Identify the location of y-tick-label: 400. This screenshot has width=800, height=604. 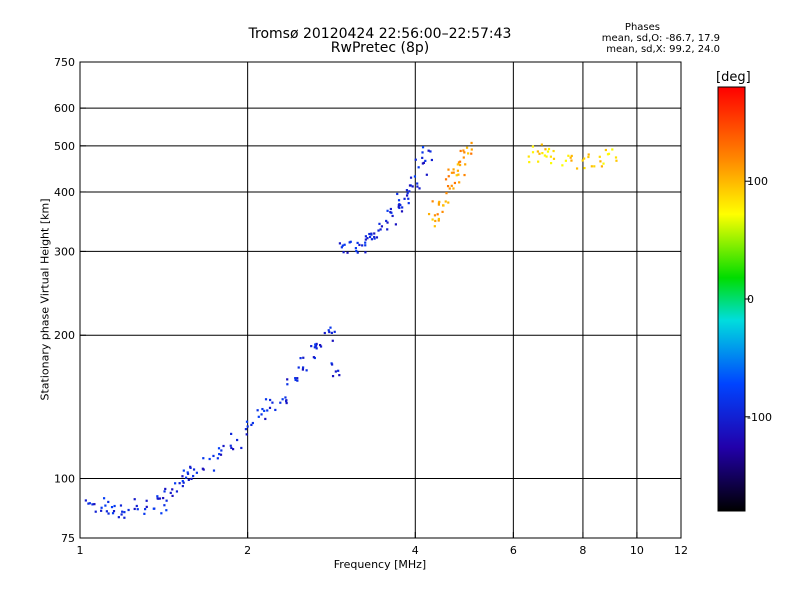
(64, 192).